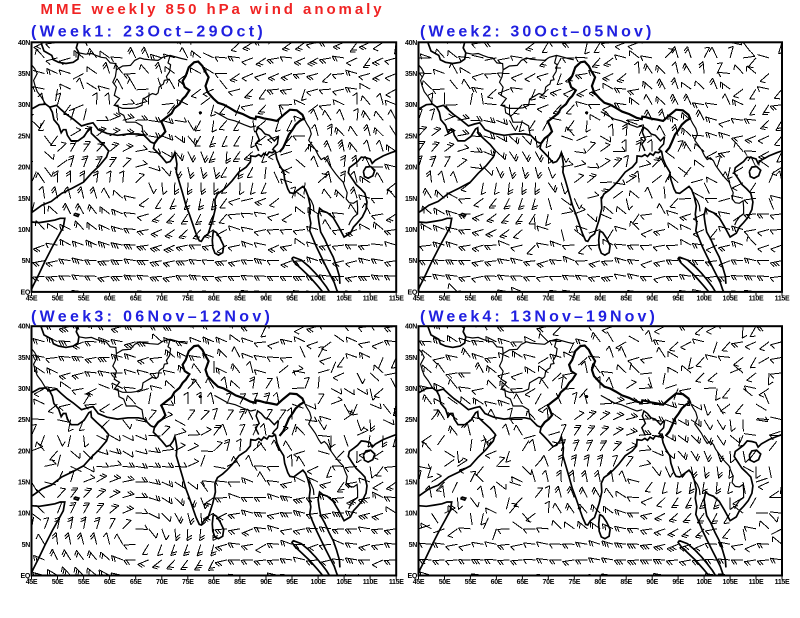  I want to click on svg-text: (Week4: 13Nov–19Nov), so click(539, 317).